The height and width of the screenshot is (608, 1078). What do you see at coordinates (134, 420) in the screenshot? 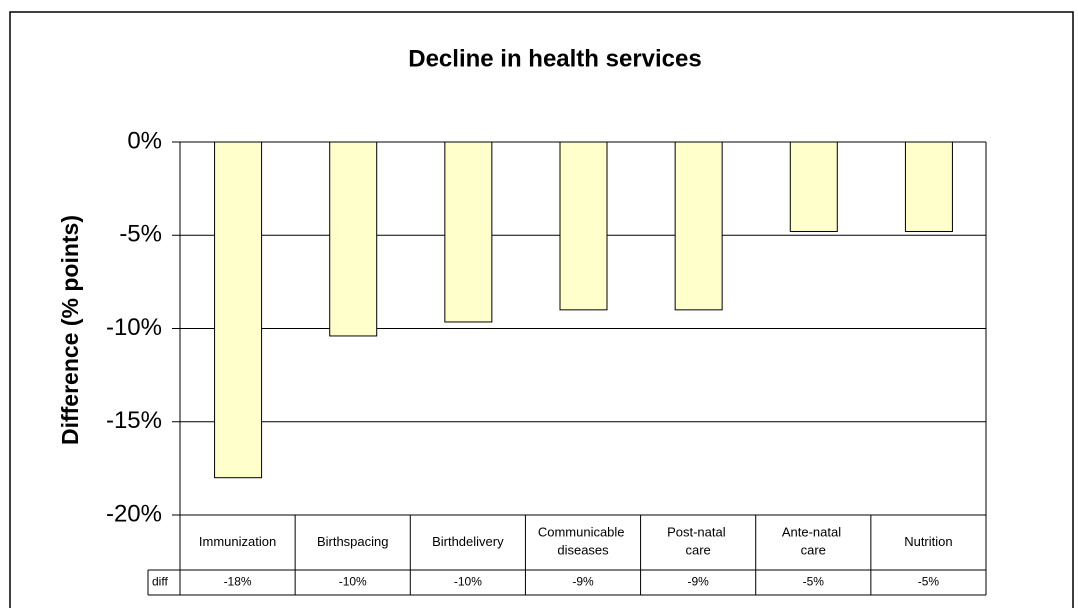
I see `y-tick-label: -15%` at bounding box center [134, 420].